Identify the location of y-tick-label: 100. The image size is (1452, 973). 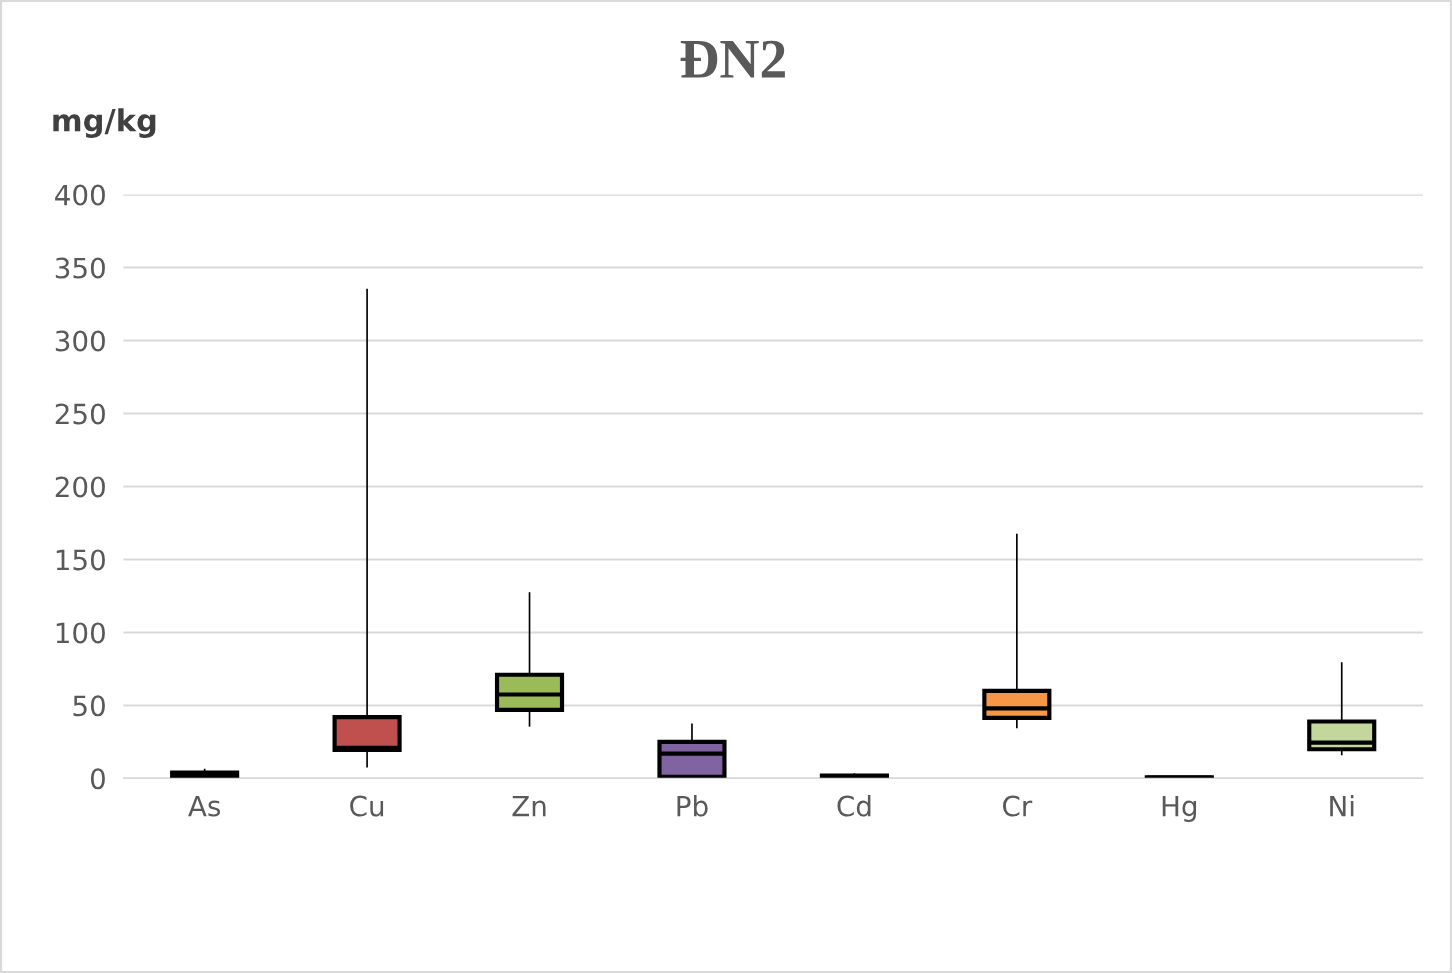
(80, 633).